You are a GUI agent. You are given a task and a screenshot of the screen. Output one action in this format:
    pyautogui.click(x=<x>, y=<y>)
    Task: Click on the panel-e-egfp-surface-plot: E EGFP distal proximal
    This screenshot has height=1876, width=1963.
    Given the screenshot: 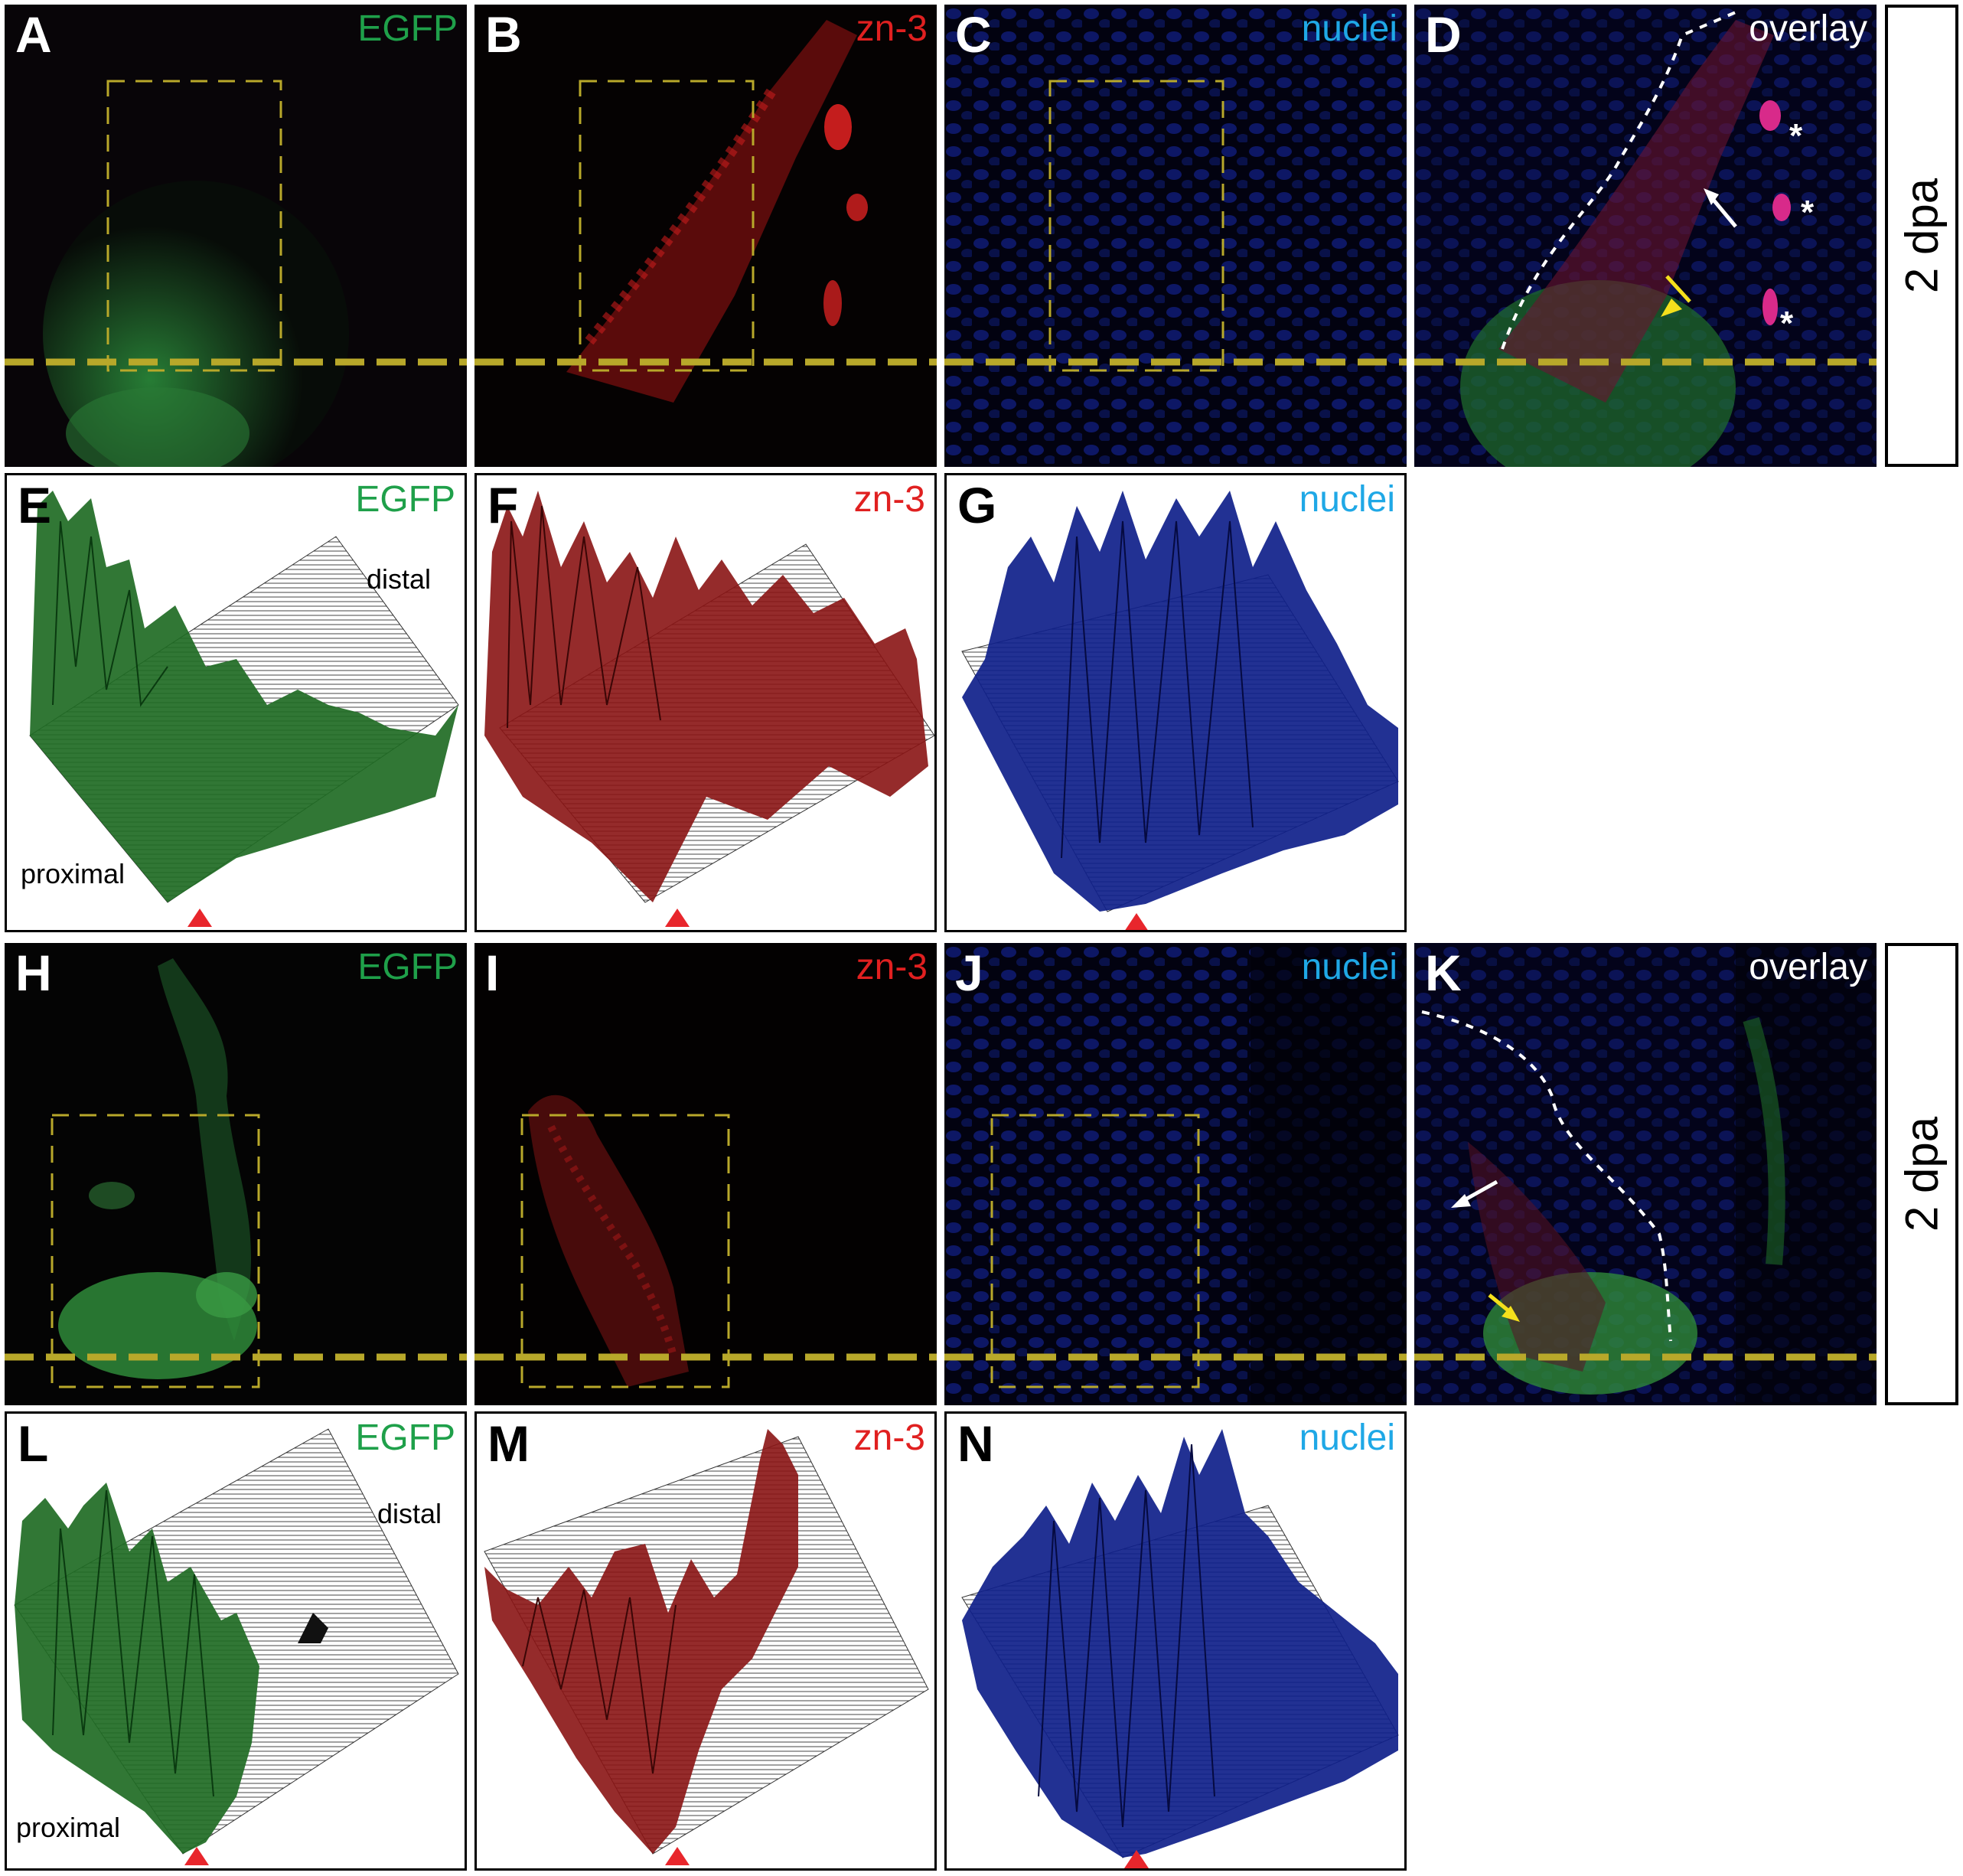 What is the action you would take?
    pyautogui.click(x=236, y=702)
    